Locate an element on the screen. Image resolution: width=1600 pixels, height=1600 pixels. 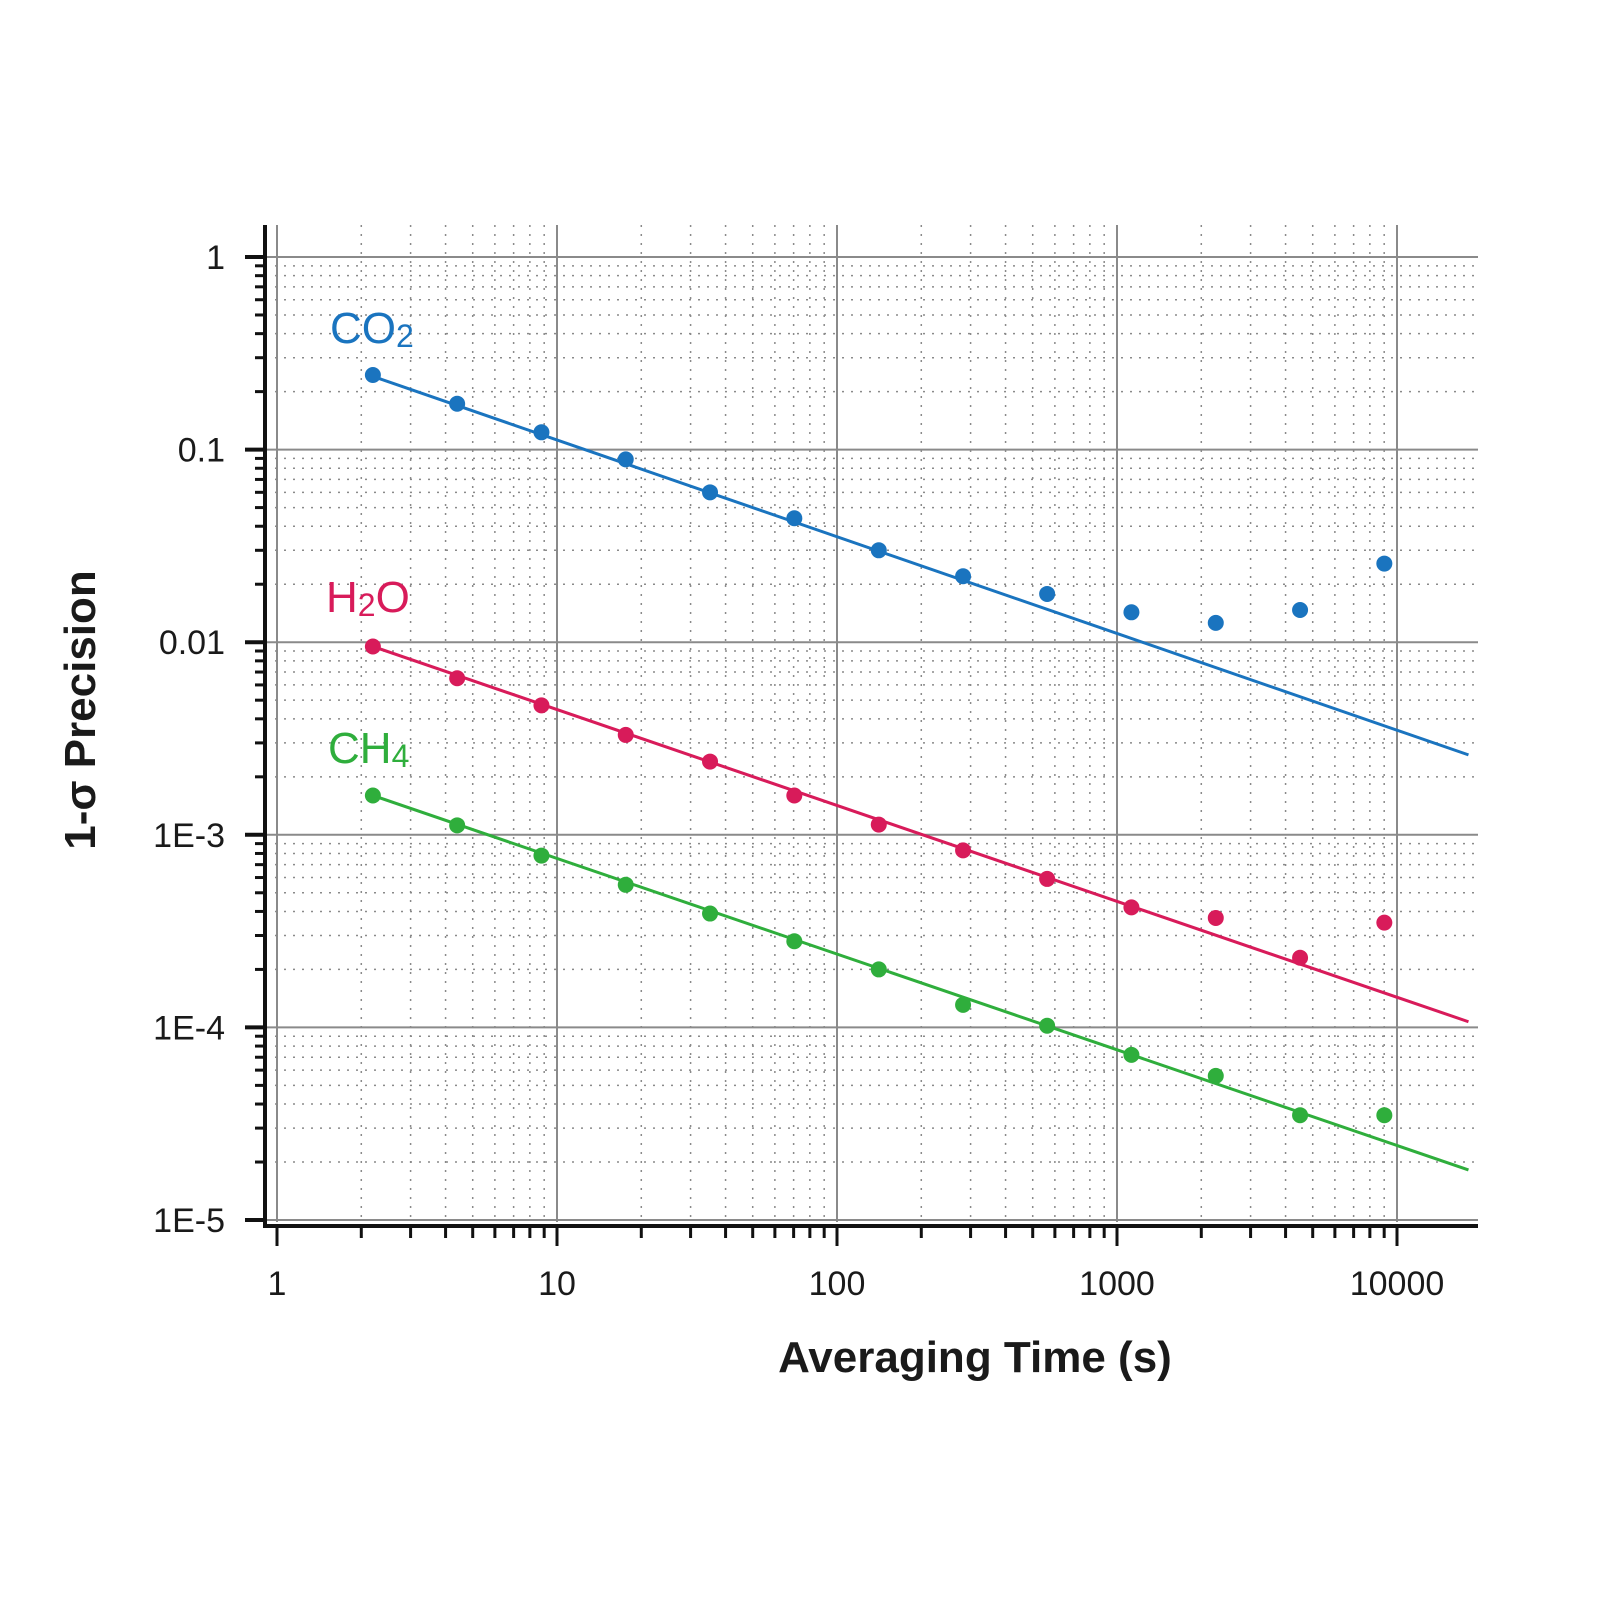
x-tick-label: 10000 is located at coordinates (1397, 1284).